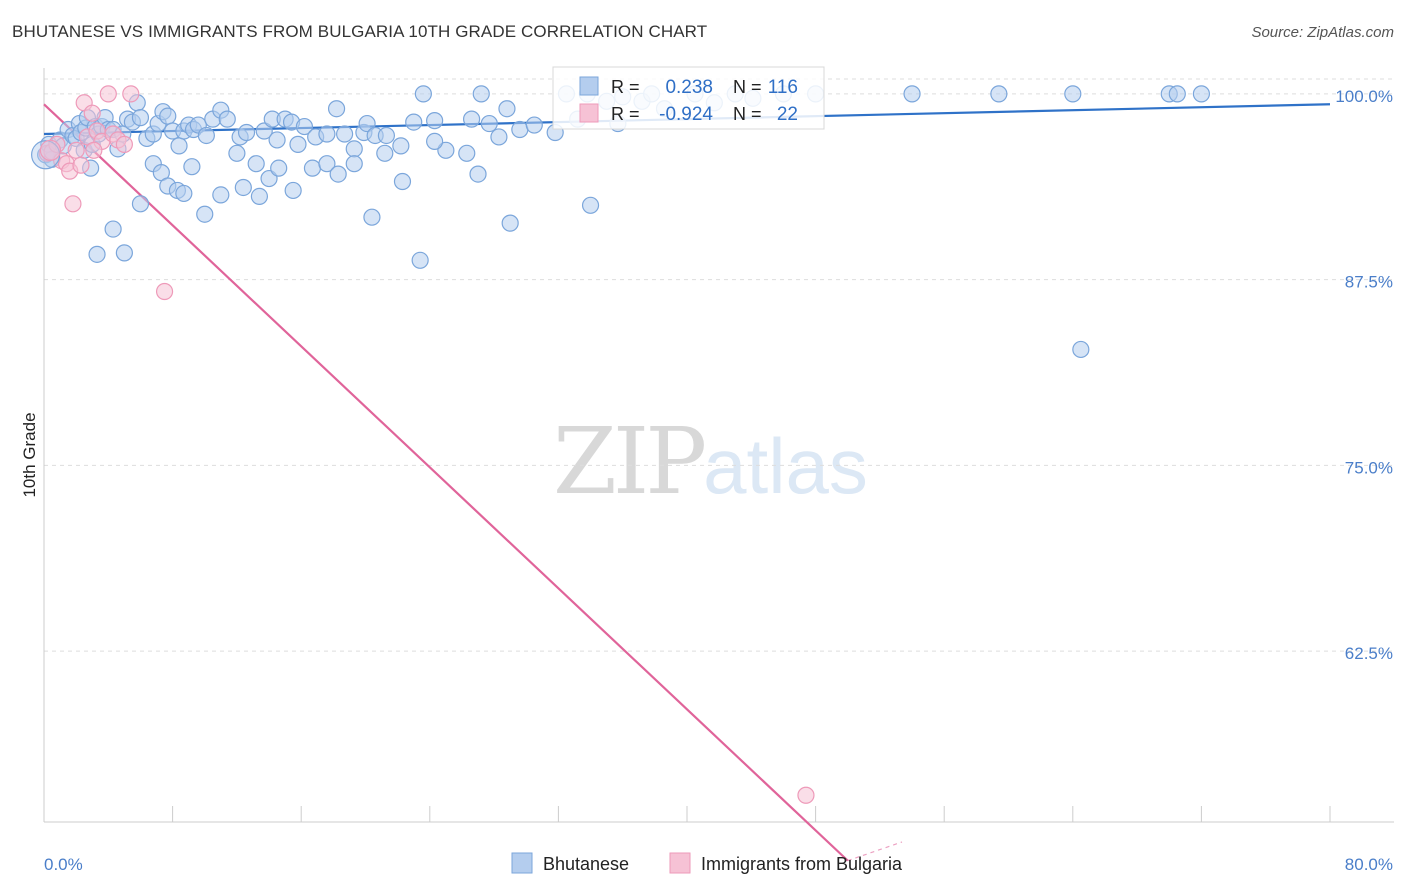  What do you see at coordinates (29, 454) in the screenshot?
I see `y-axis-title: 10th Grade` at bounding box center [29, 454].